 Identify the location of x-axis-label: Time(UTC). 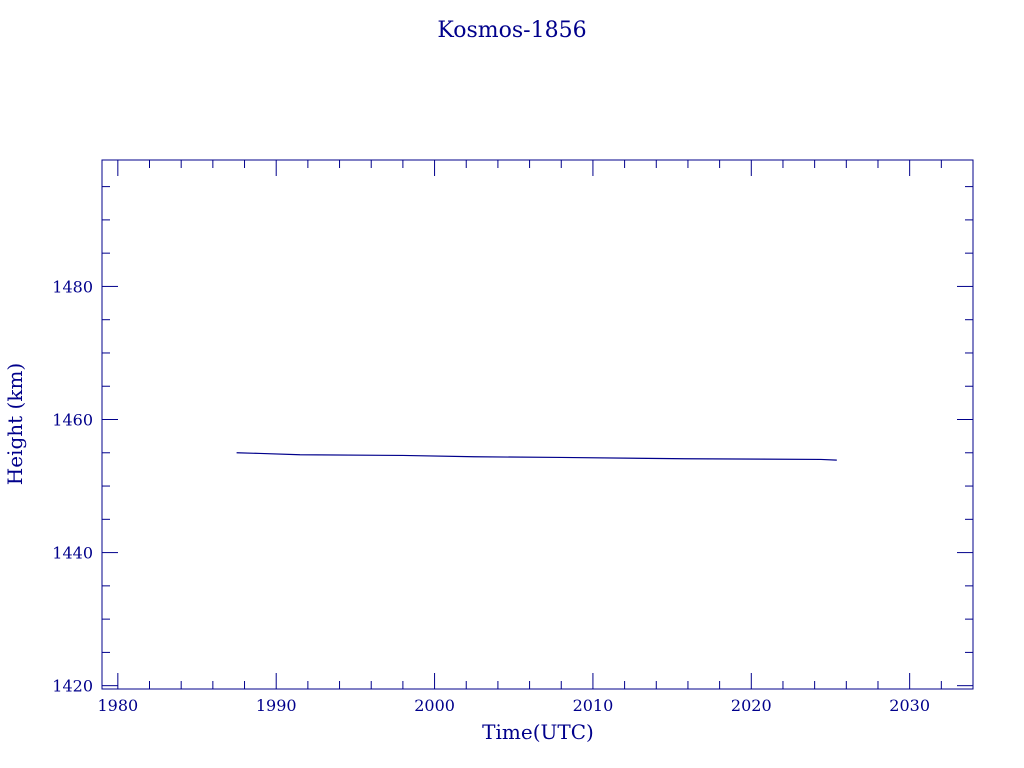
(538, 732).